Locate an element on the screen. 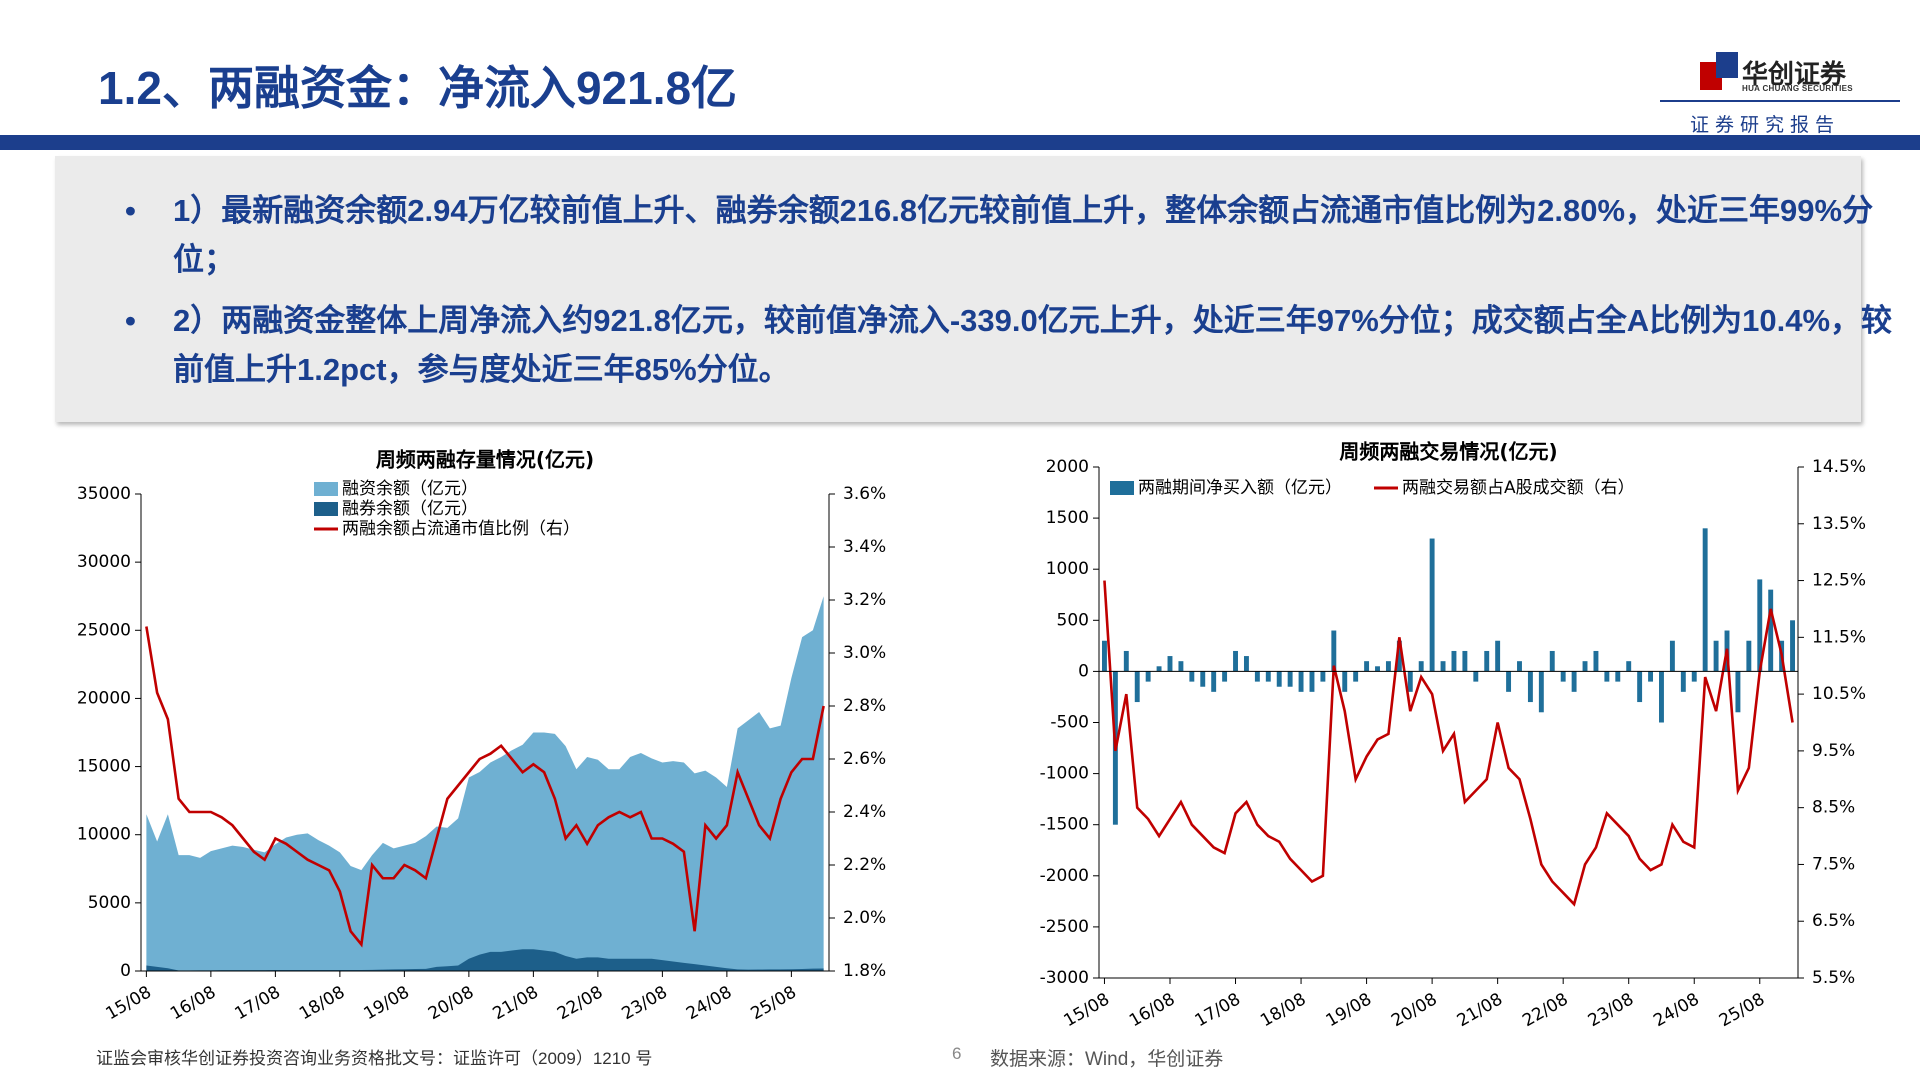 The width and height of the screenshot is (1920, 1080). legend-label: 两融期间净买入额（亿元） is located at coordinates (1240, 488).